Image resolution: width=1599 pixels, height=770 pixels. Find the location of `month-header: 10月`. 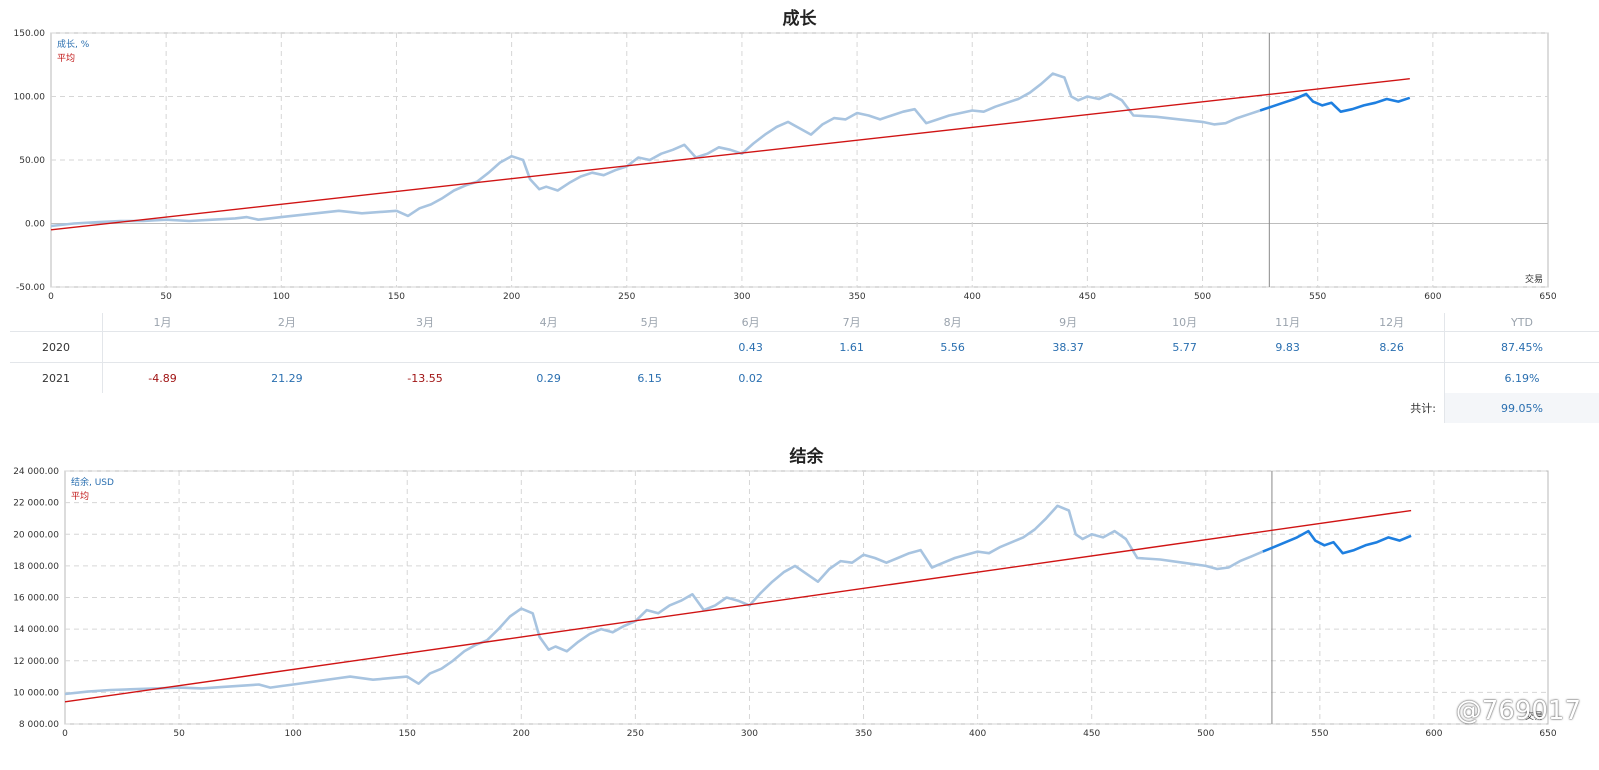

month-header: 10月 is located at coordinates (1185, 322).